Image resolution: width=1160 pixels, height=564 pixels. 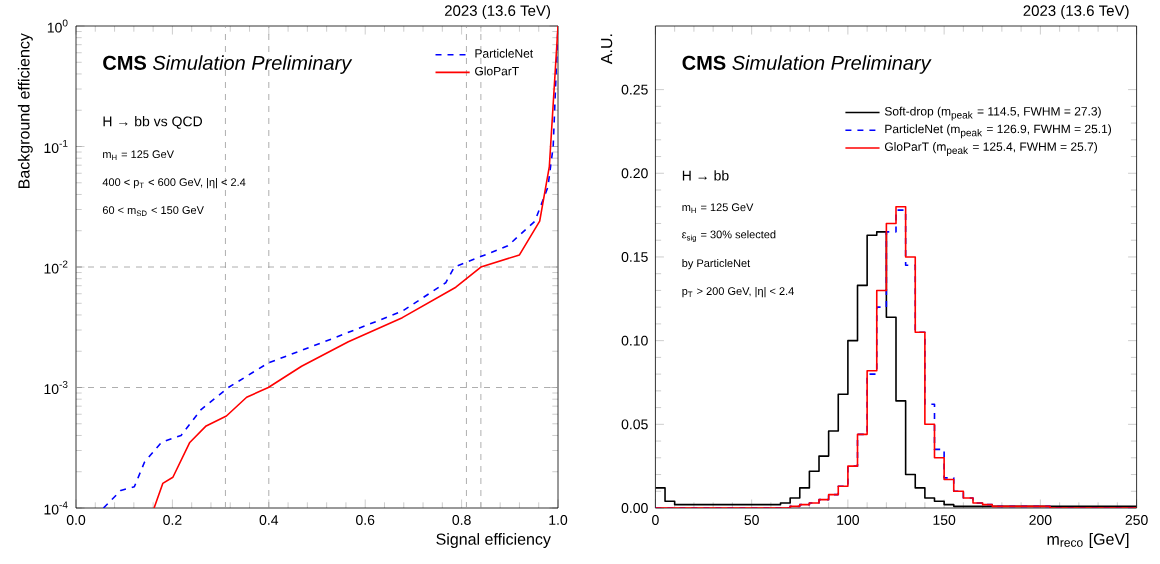 I want to click on y-axis-title: A.U., so click(x=607, y=49).